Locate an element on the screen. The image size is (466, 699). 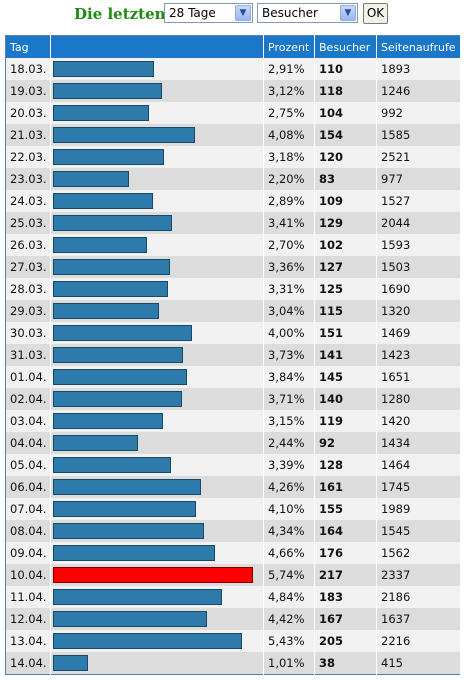
seitenaufrufe-cell: 1423 is located at coordinates (418, 355).